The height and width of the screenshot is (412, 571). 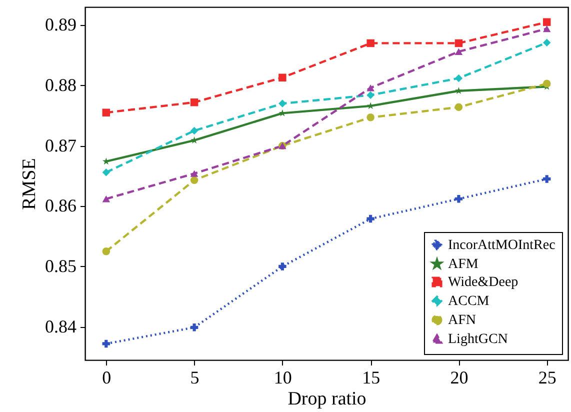 What do you see at coordinates (483, 282) in the screenshot?
I see `legend-label: Wide&Deep` at bounding box center [483, 282].